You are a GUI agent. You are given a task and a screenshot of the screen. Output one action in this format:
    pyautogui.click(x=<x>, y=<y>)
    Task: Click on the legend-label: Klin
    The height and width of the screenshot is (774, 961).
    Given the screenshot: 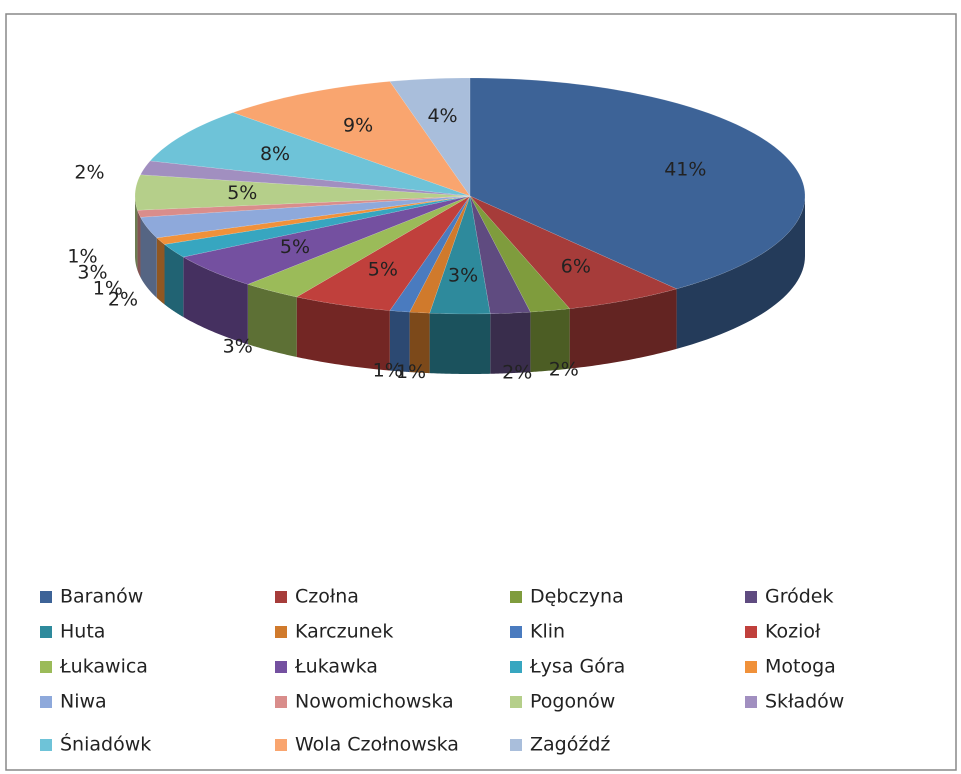 What is the action you would take?
    pyautogui.click(x=547, y=632)
    